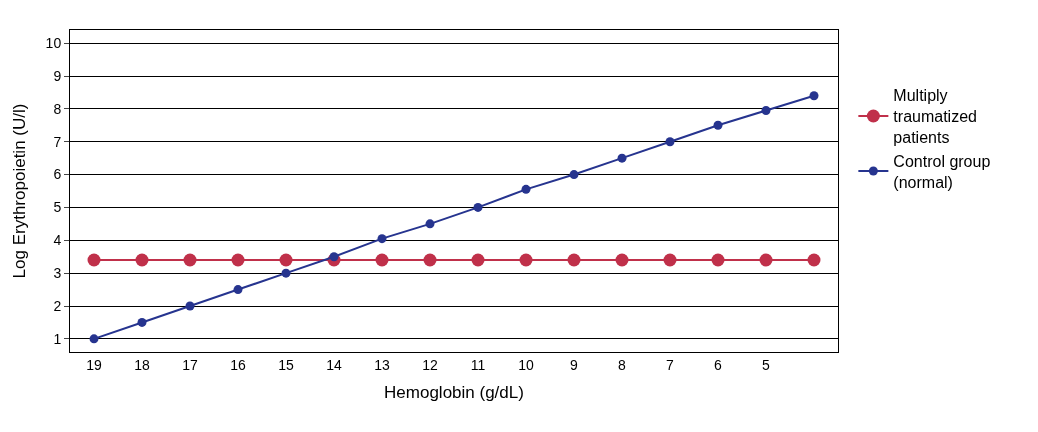 The height and width of the screenshot is (432, 1038). Describe the element at coordinates (334, 364) in the screenshot. I see `x-tick-label: 14` at that location.